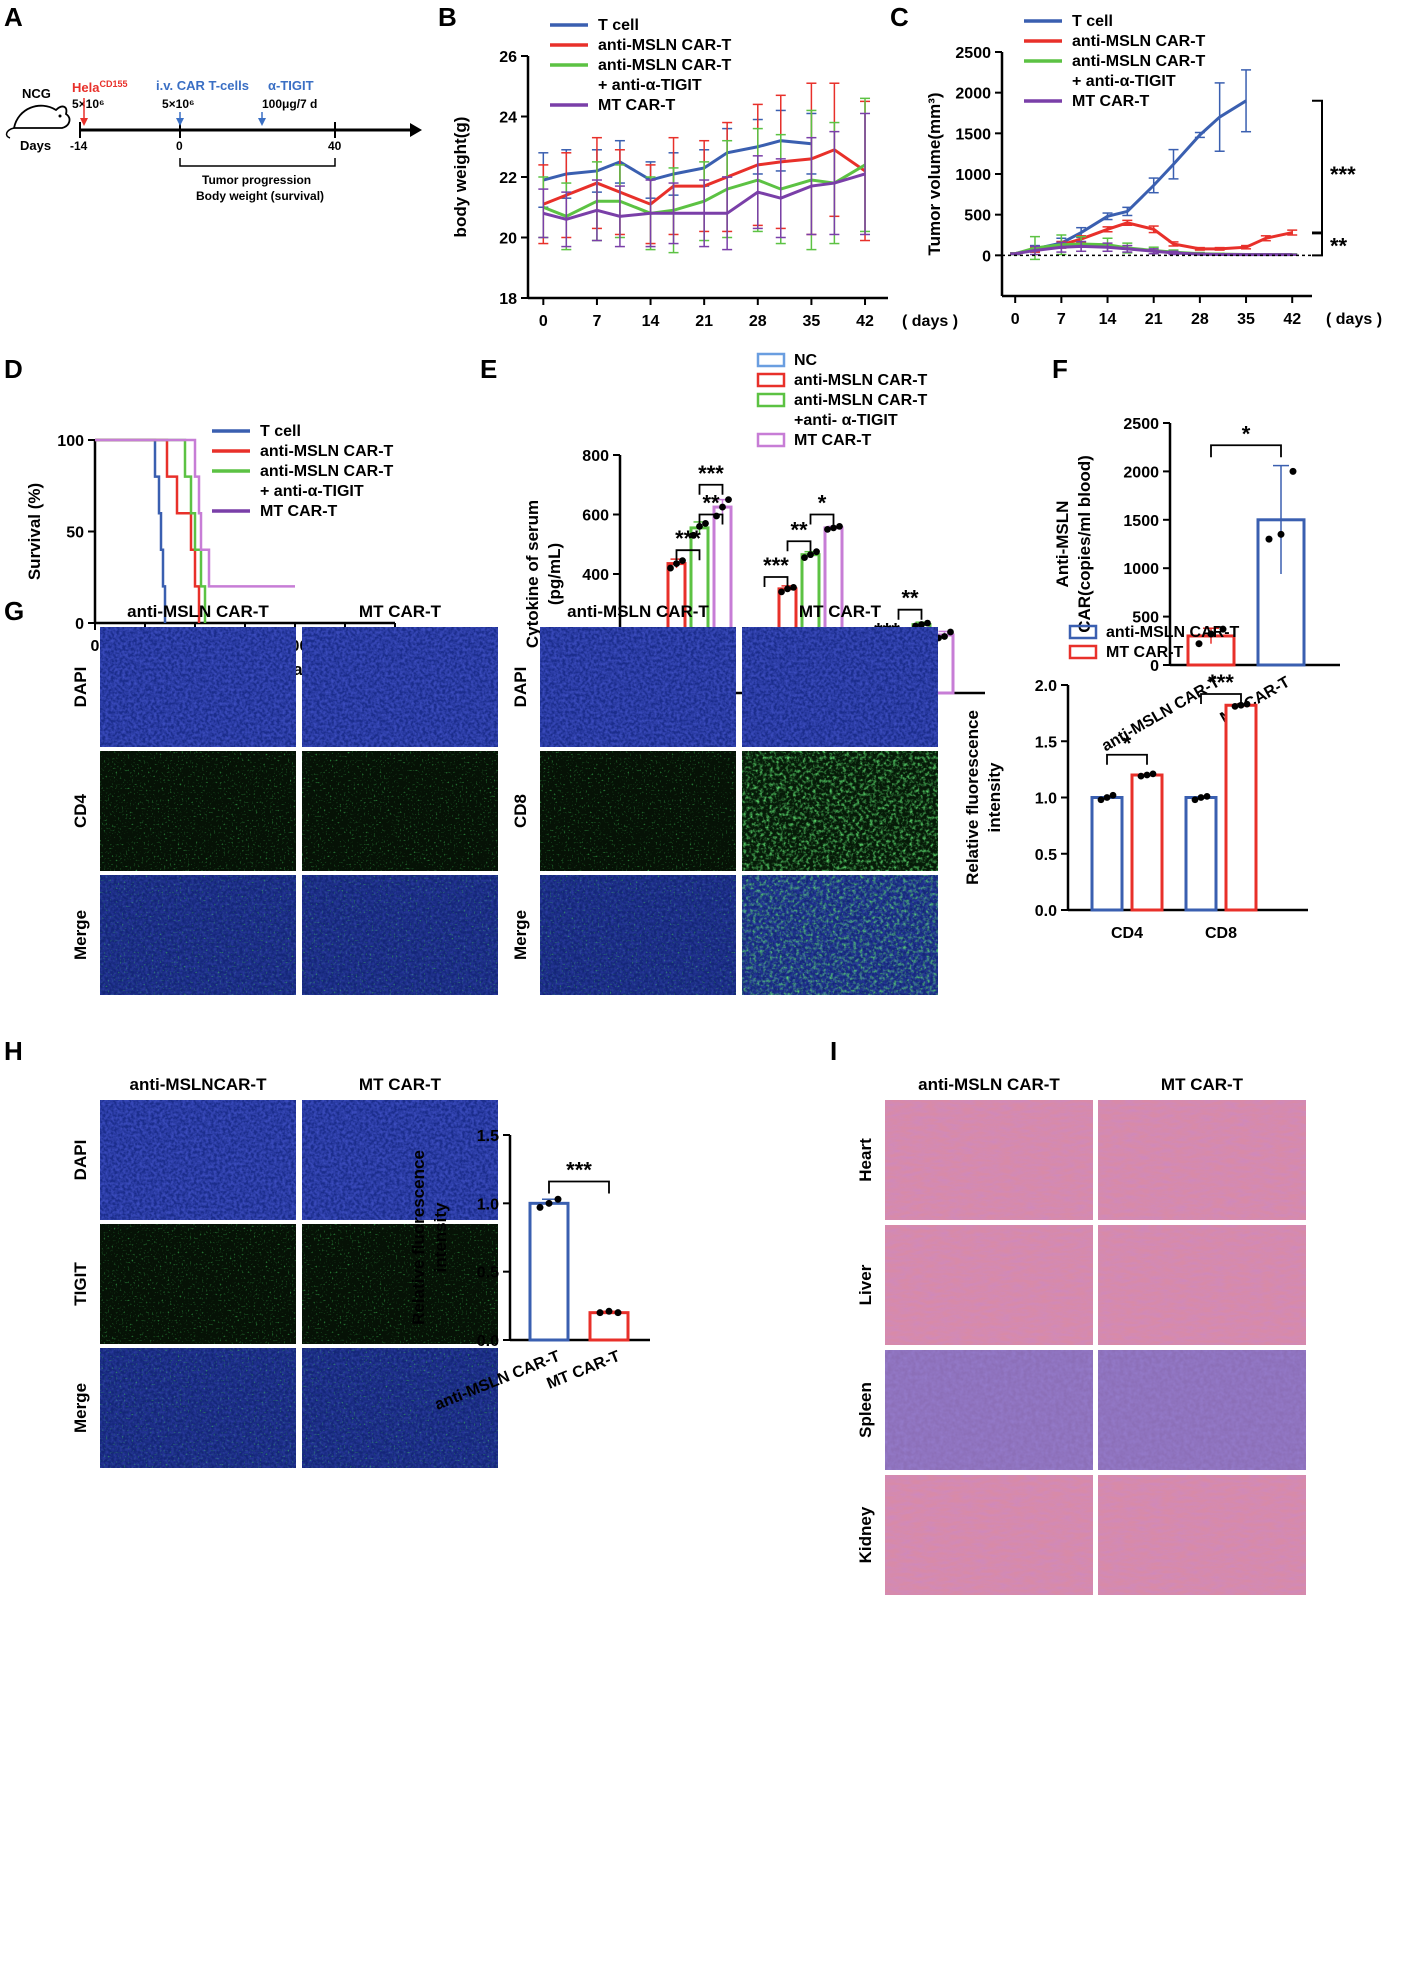  I want to click on car-t-dose: 5×10⁶, so click(178, 104).